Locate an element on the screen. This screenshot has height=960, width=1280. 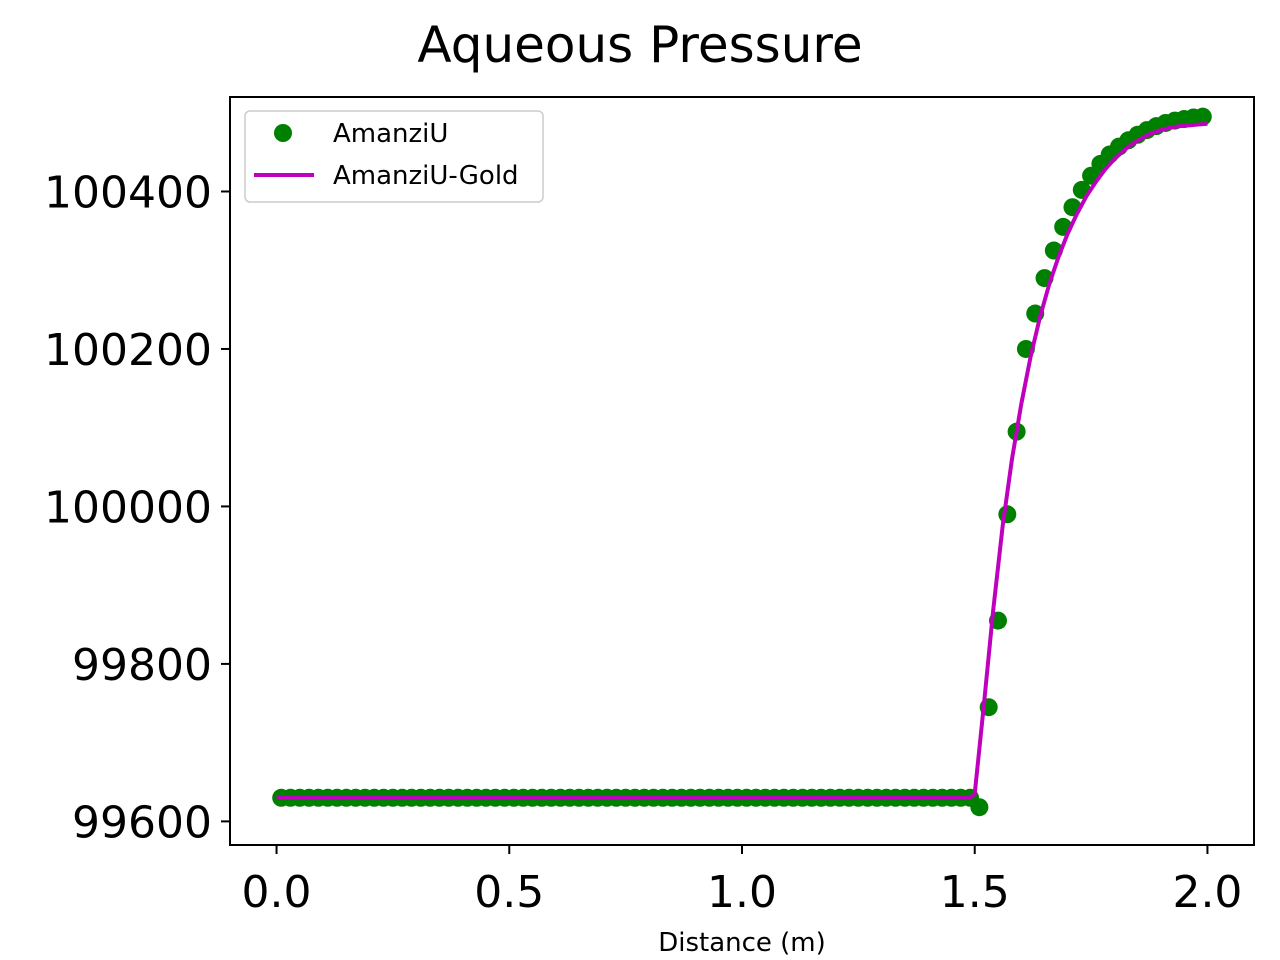
x-tick-label: 1.0 is located at coordinates (742, 892).